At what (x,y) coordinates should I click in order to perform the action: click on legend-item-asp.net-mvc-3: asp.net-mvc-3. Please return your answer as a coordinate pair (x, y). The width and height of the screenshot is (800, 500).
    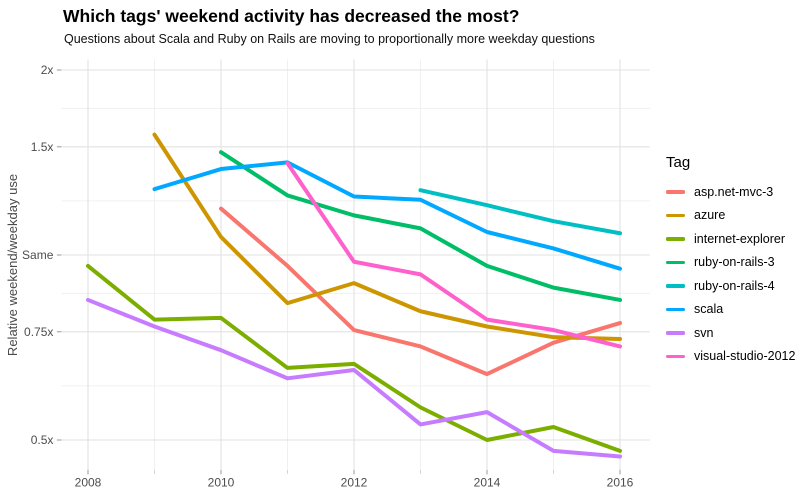
    Looking at the image, I should click on (733, 192).